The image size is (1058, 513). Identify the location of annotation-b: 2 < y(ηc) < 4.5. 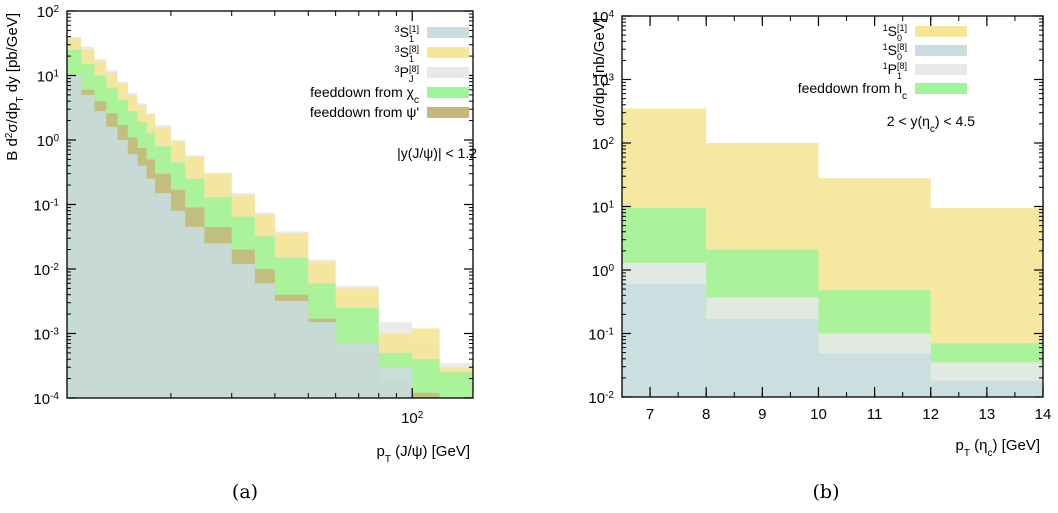
(931, 124).